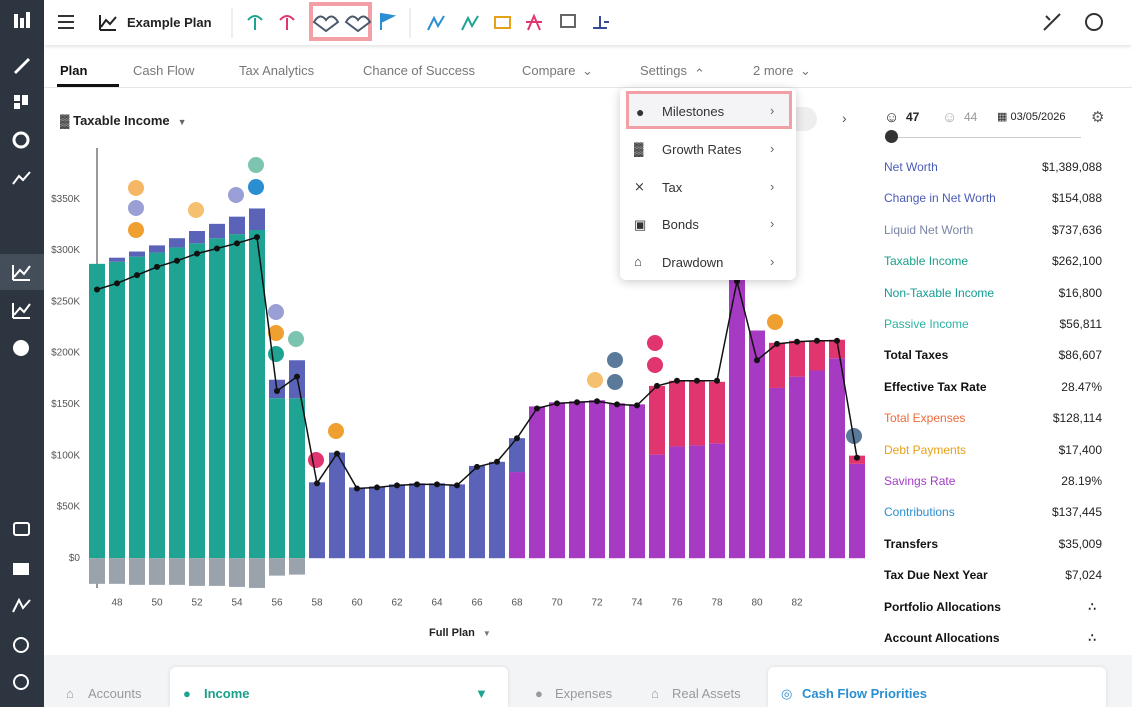  What do you see at coordinates (277, 70) in the screenshot?
I see `tab: Tax Analytics` at bounding box center [277, 70].